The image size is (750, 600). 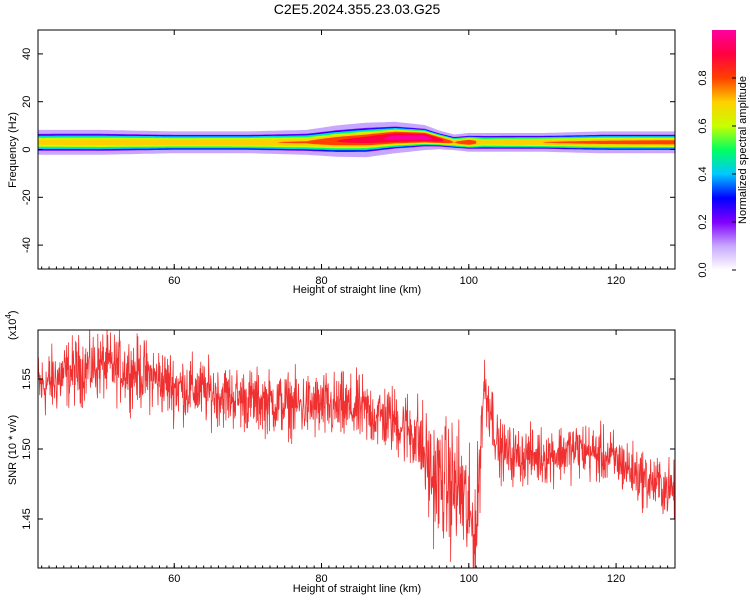 What do you see at coordinates (703, 77) in the screenshot?
I see `colorbar-tick-label: 0.8` at bounding box center [703, 77].